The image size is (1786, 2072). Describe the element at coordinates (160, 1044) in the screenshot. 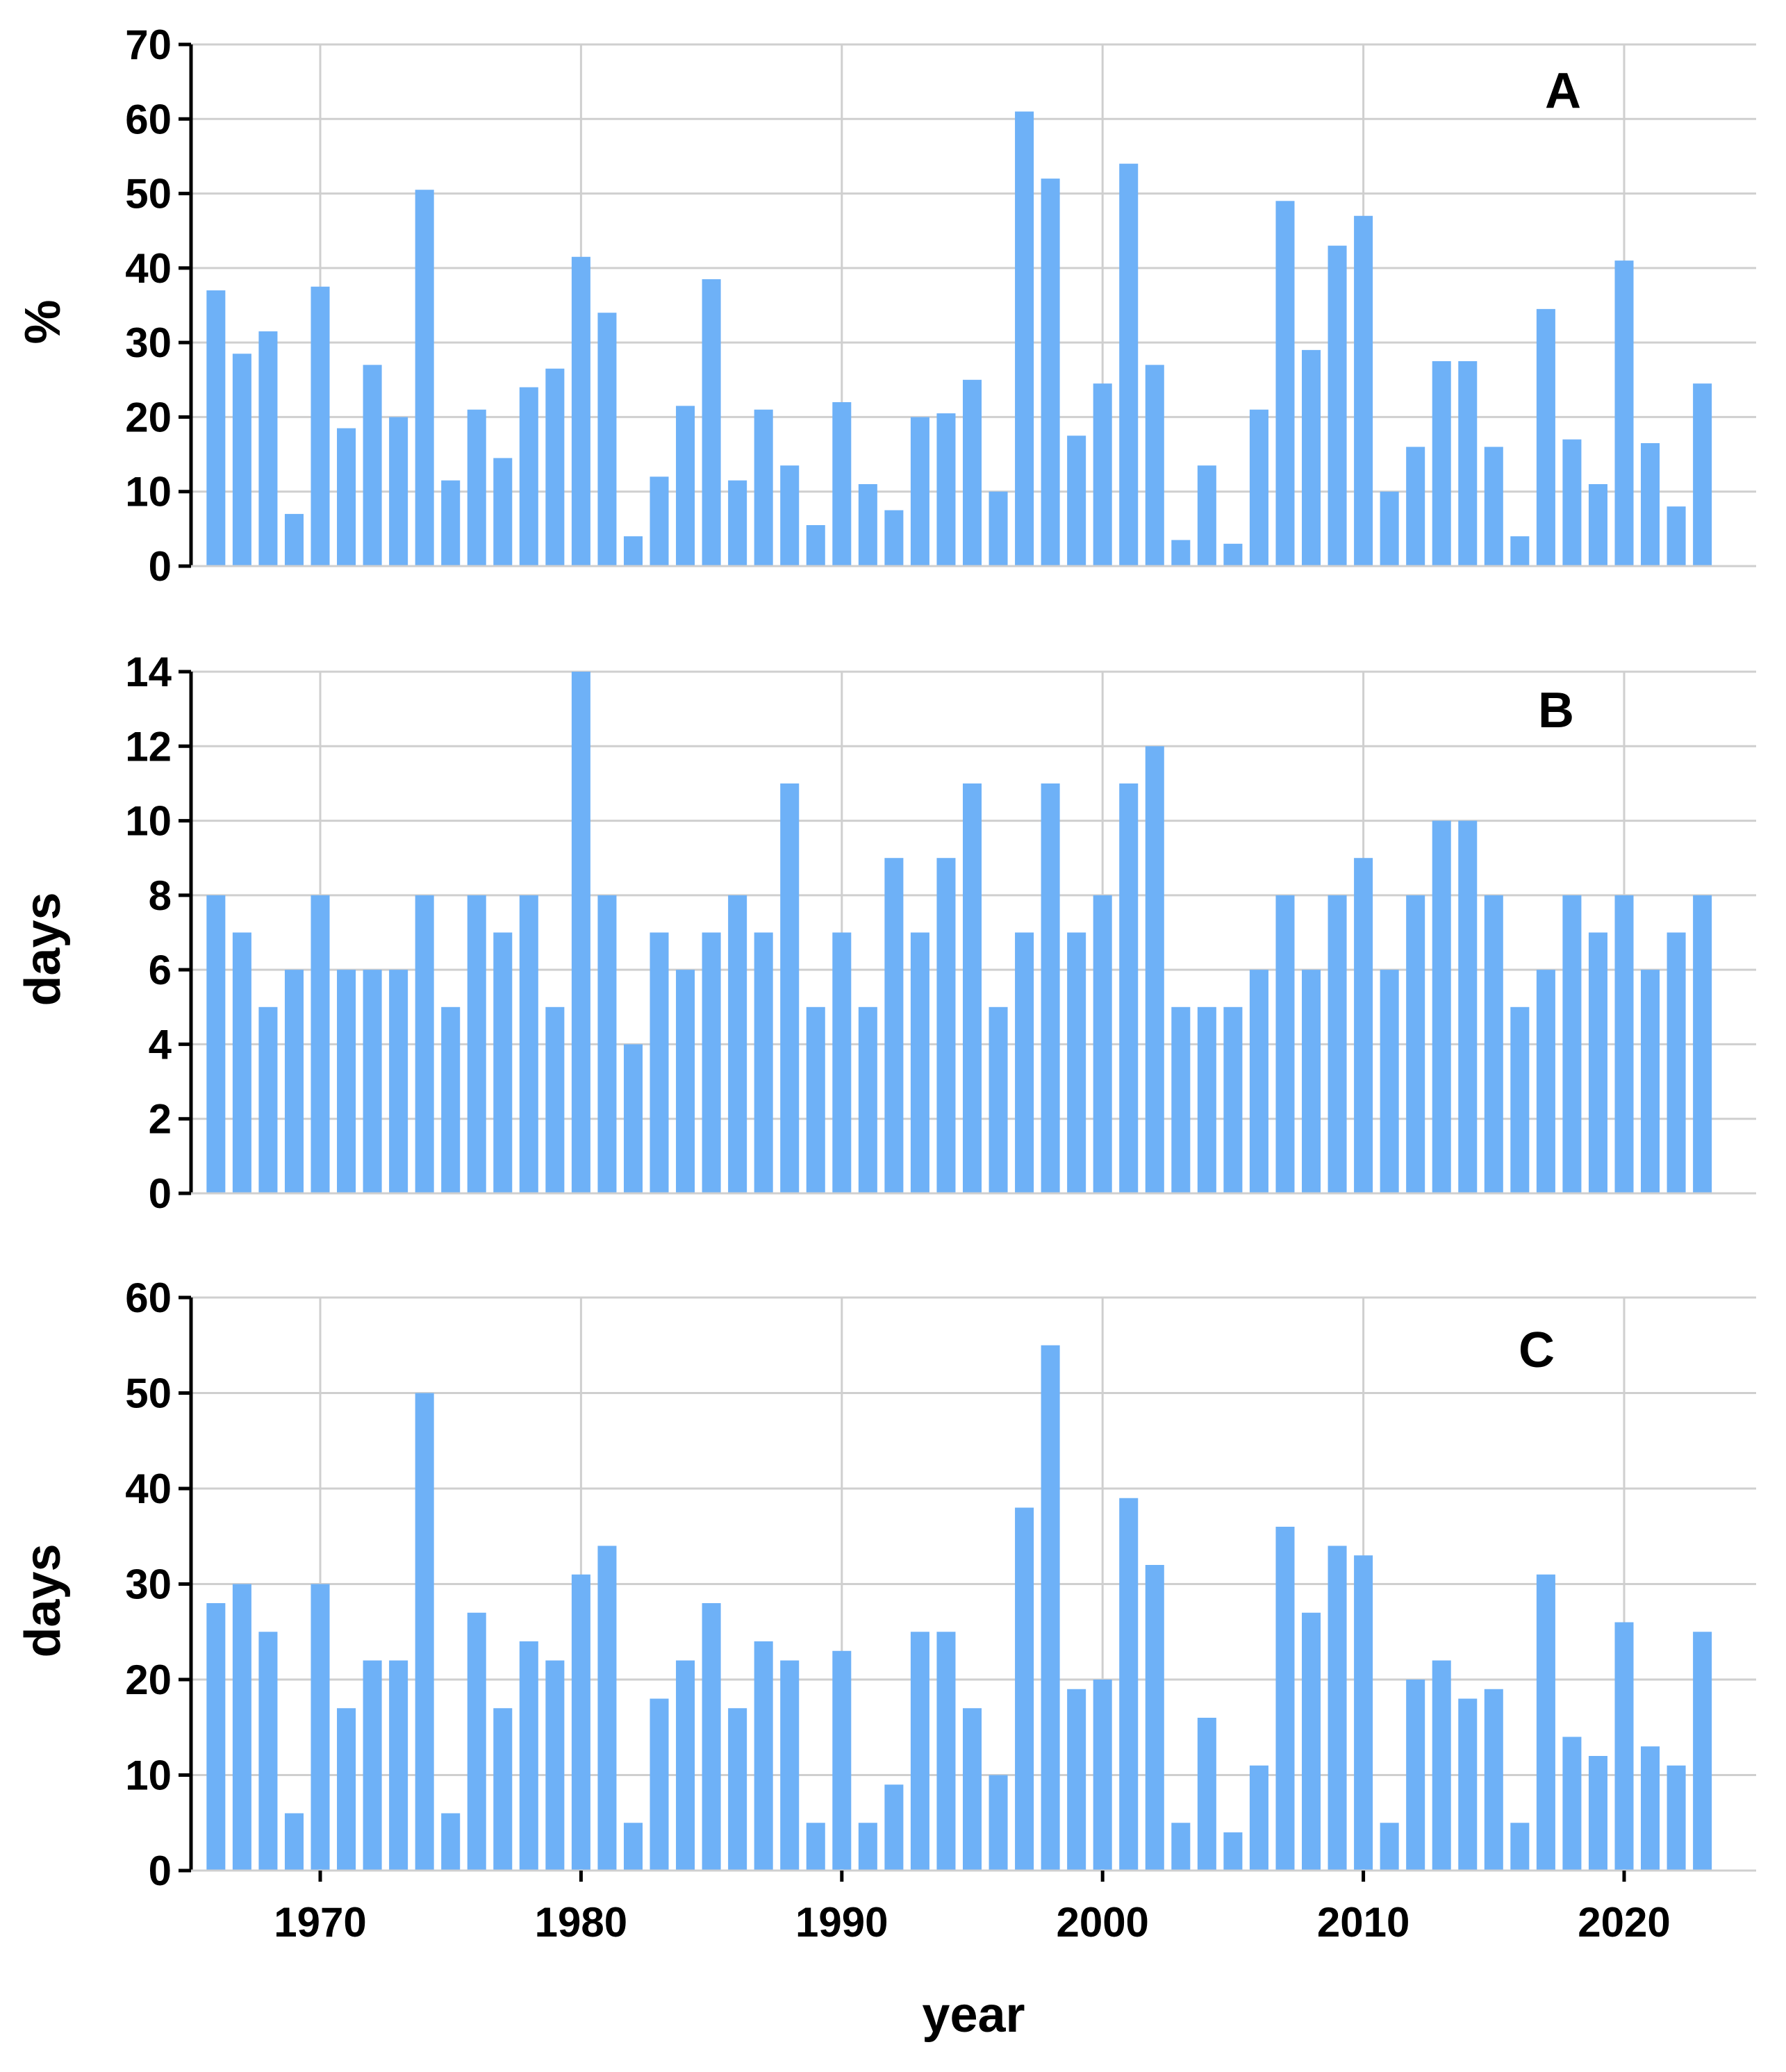

I see `y-tick-label: 4` at that location.